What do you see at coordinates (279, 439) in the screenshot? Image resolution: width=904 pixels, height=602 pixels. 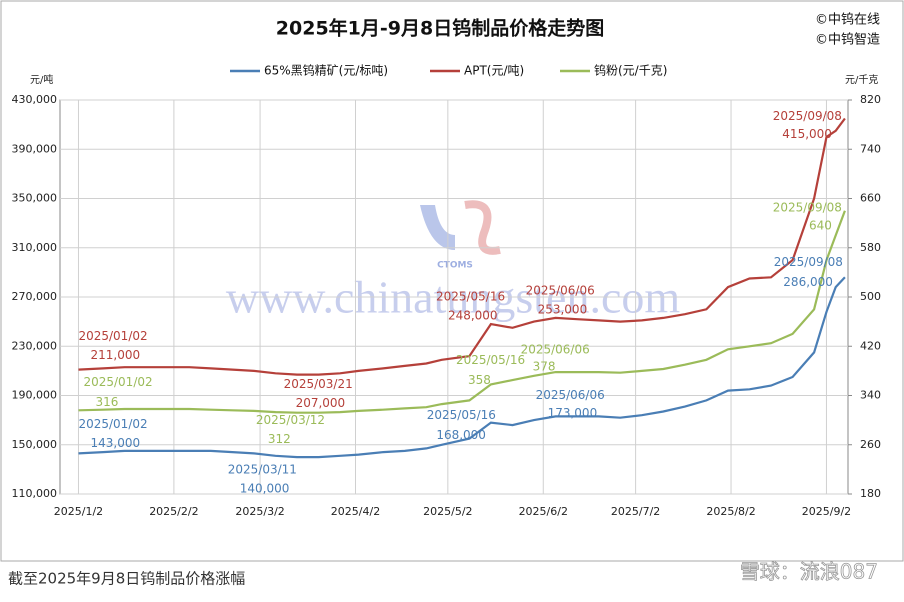 I see `annotation-value: 312` at bounding box center [279, 439].